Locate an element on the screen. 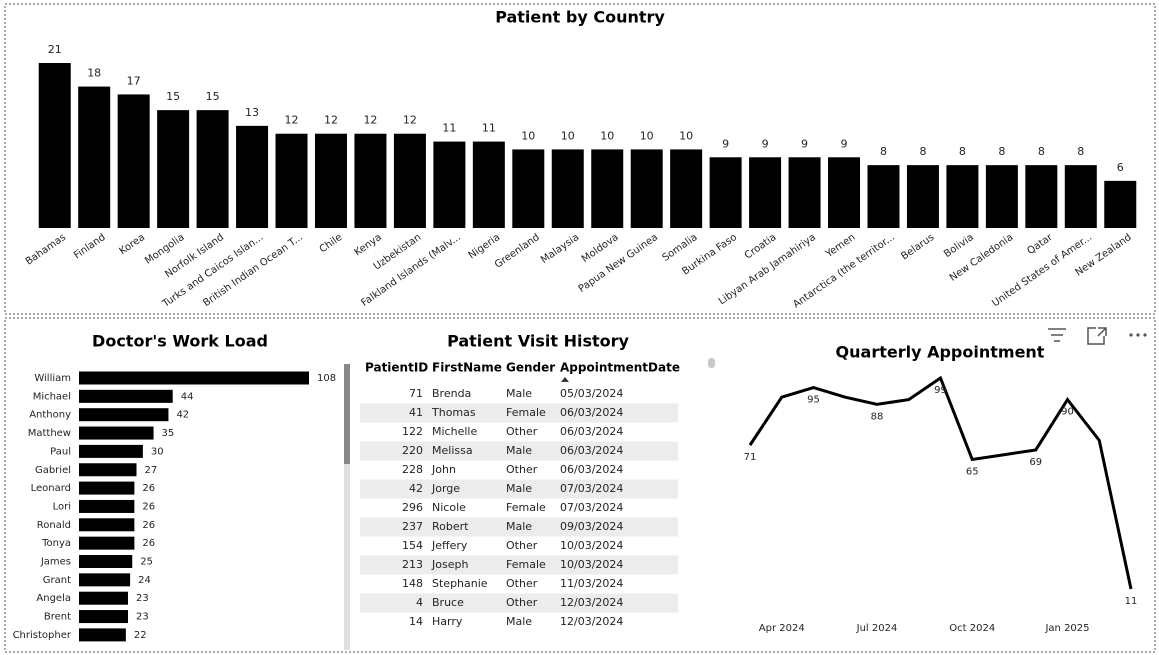 The width and height of the screenshot is (1159, 655). data-label: 99 is located at coordinates (940, 390).